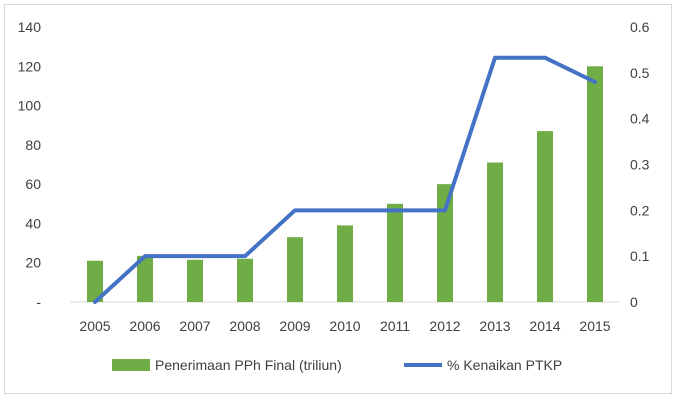  I want to click on x-tick-label: 2009, so click(294, 326).